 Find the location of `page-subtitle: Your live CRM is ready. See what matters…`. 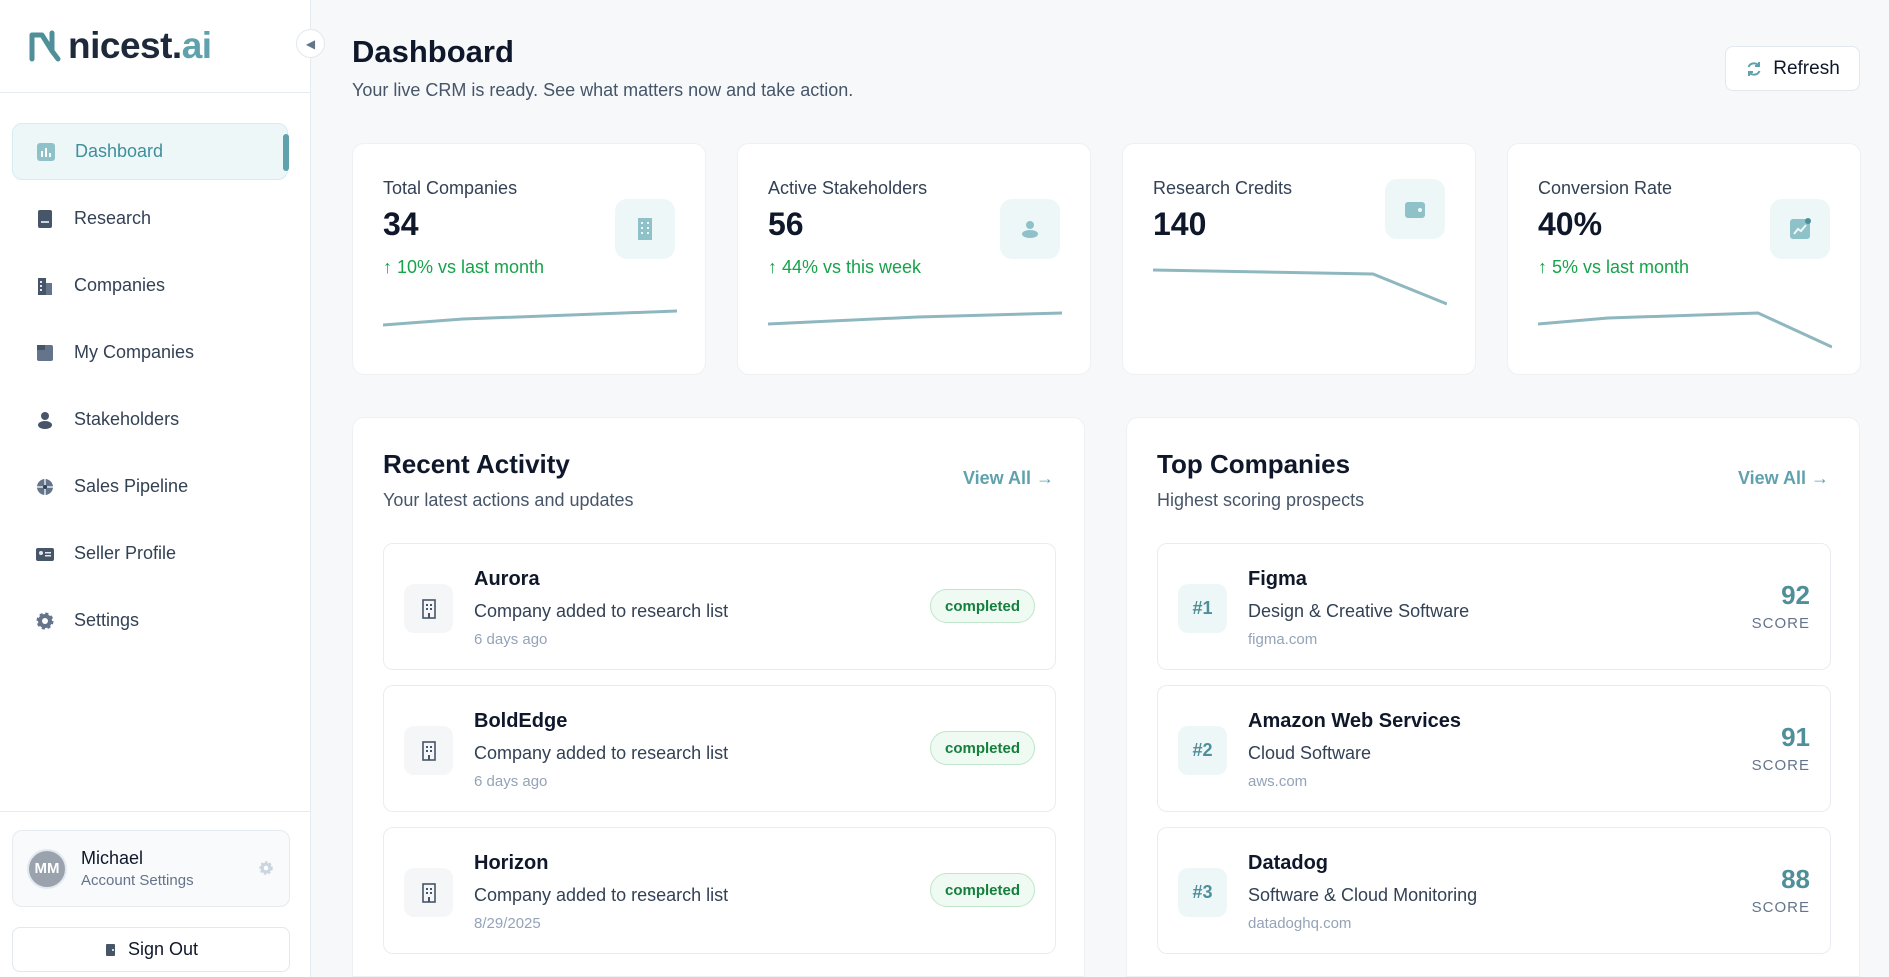

page-subtitle: Your live CRM is ready. See what matters… is located at coordinates (603, 90).